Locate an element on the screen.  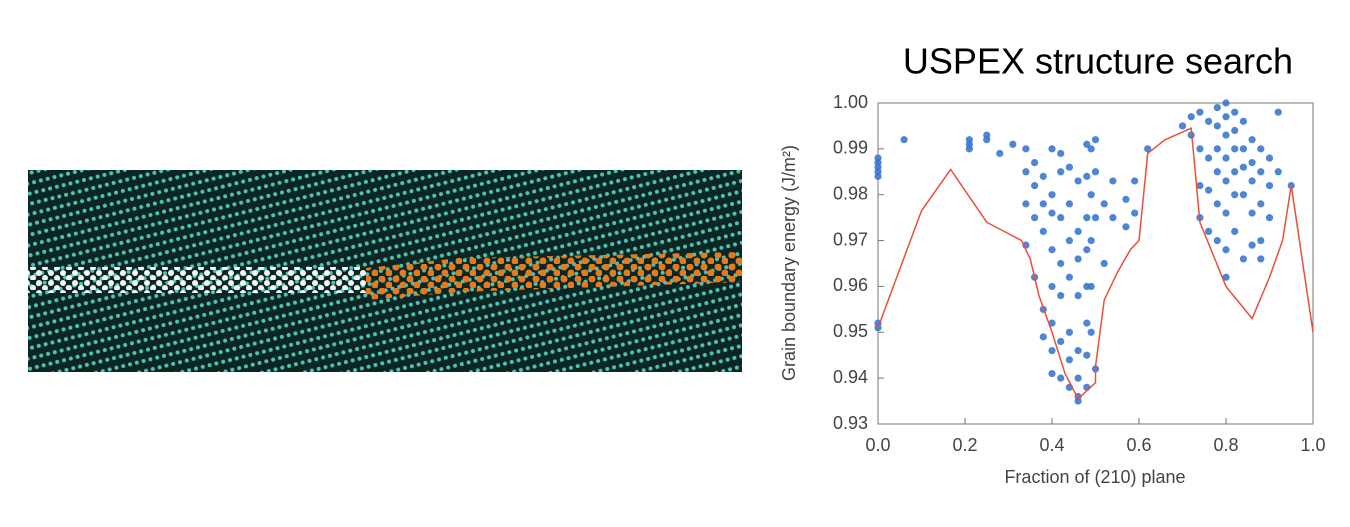
x-tick-label: 1.0 is located at coordinates (1312, 445).